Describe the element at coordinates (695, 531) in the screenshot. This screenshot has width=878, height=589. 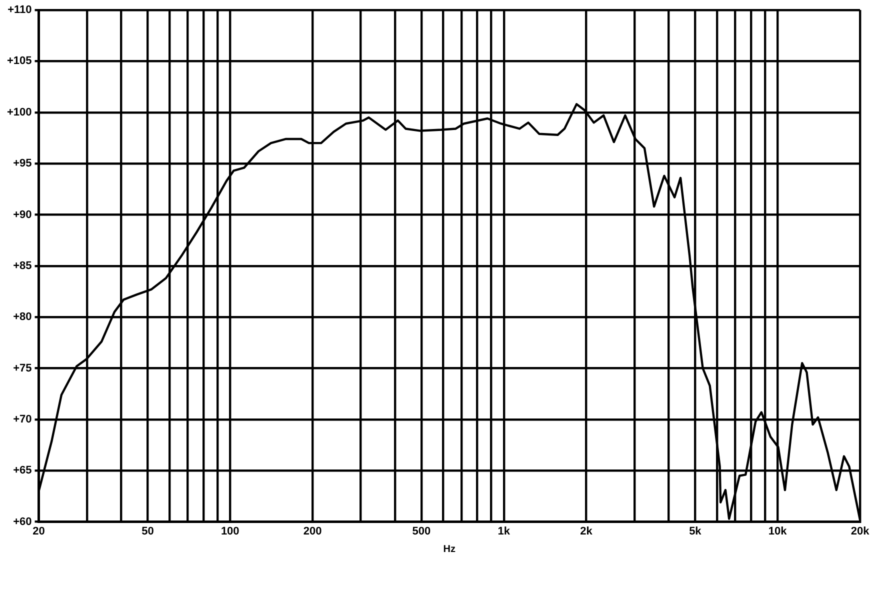
I see `x-tick-label: 5k` at that location.